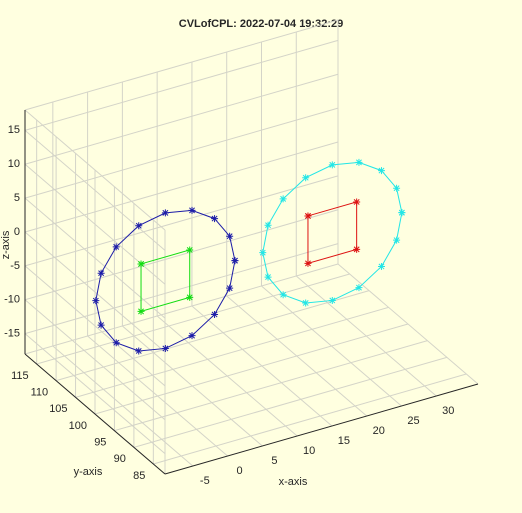  Describe the element at coordinates (12, 334) in the screenshot. I see `z-tick-label: -15` at that location.